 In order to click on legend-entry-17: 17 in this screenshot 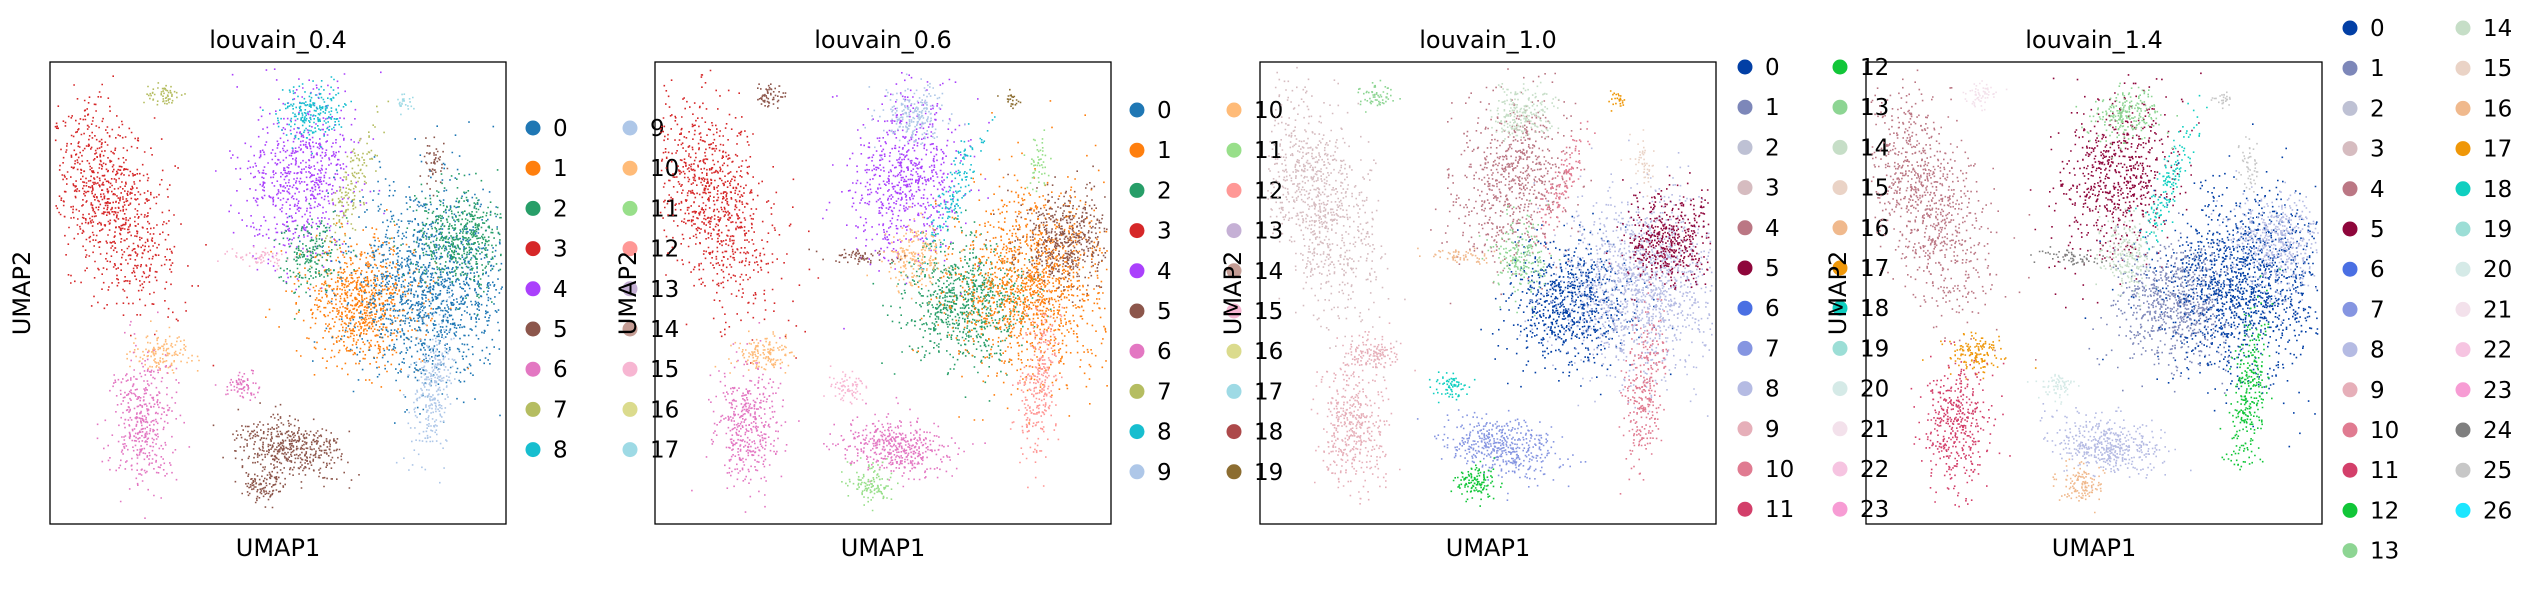, I will do `click(1254, 392)`.